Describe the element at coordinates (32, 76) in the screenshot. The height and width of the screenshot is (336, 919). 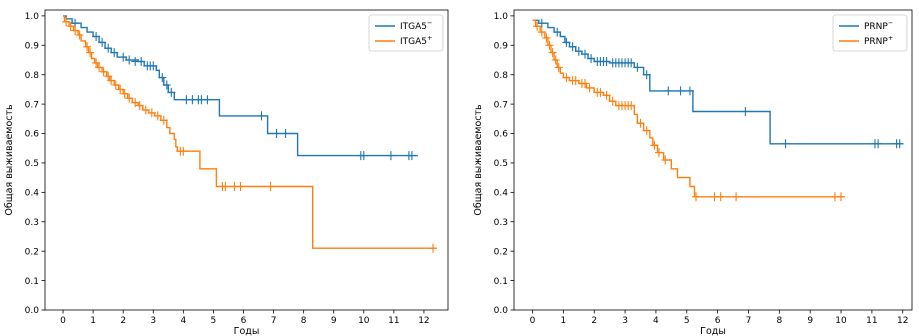
I see `chart-0-y-tick-label-8: 0.8` at that location.